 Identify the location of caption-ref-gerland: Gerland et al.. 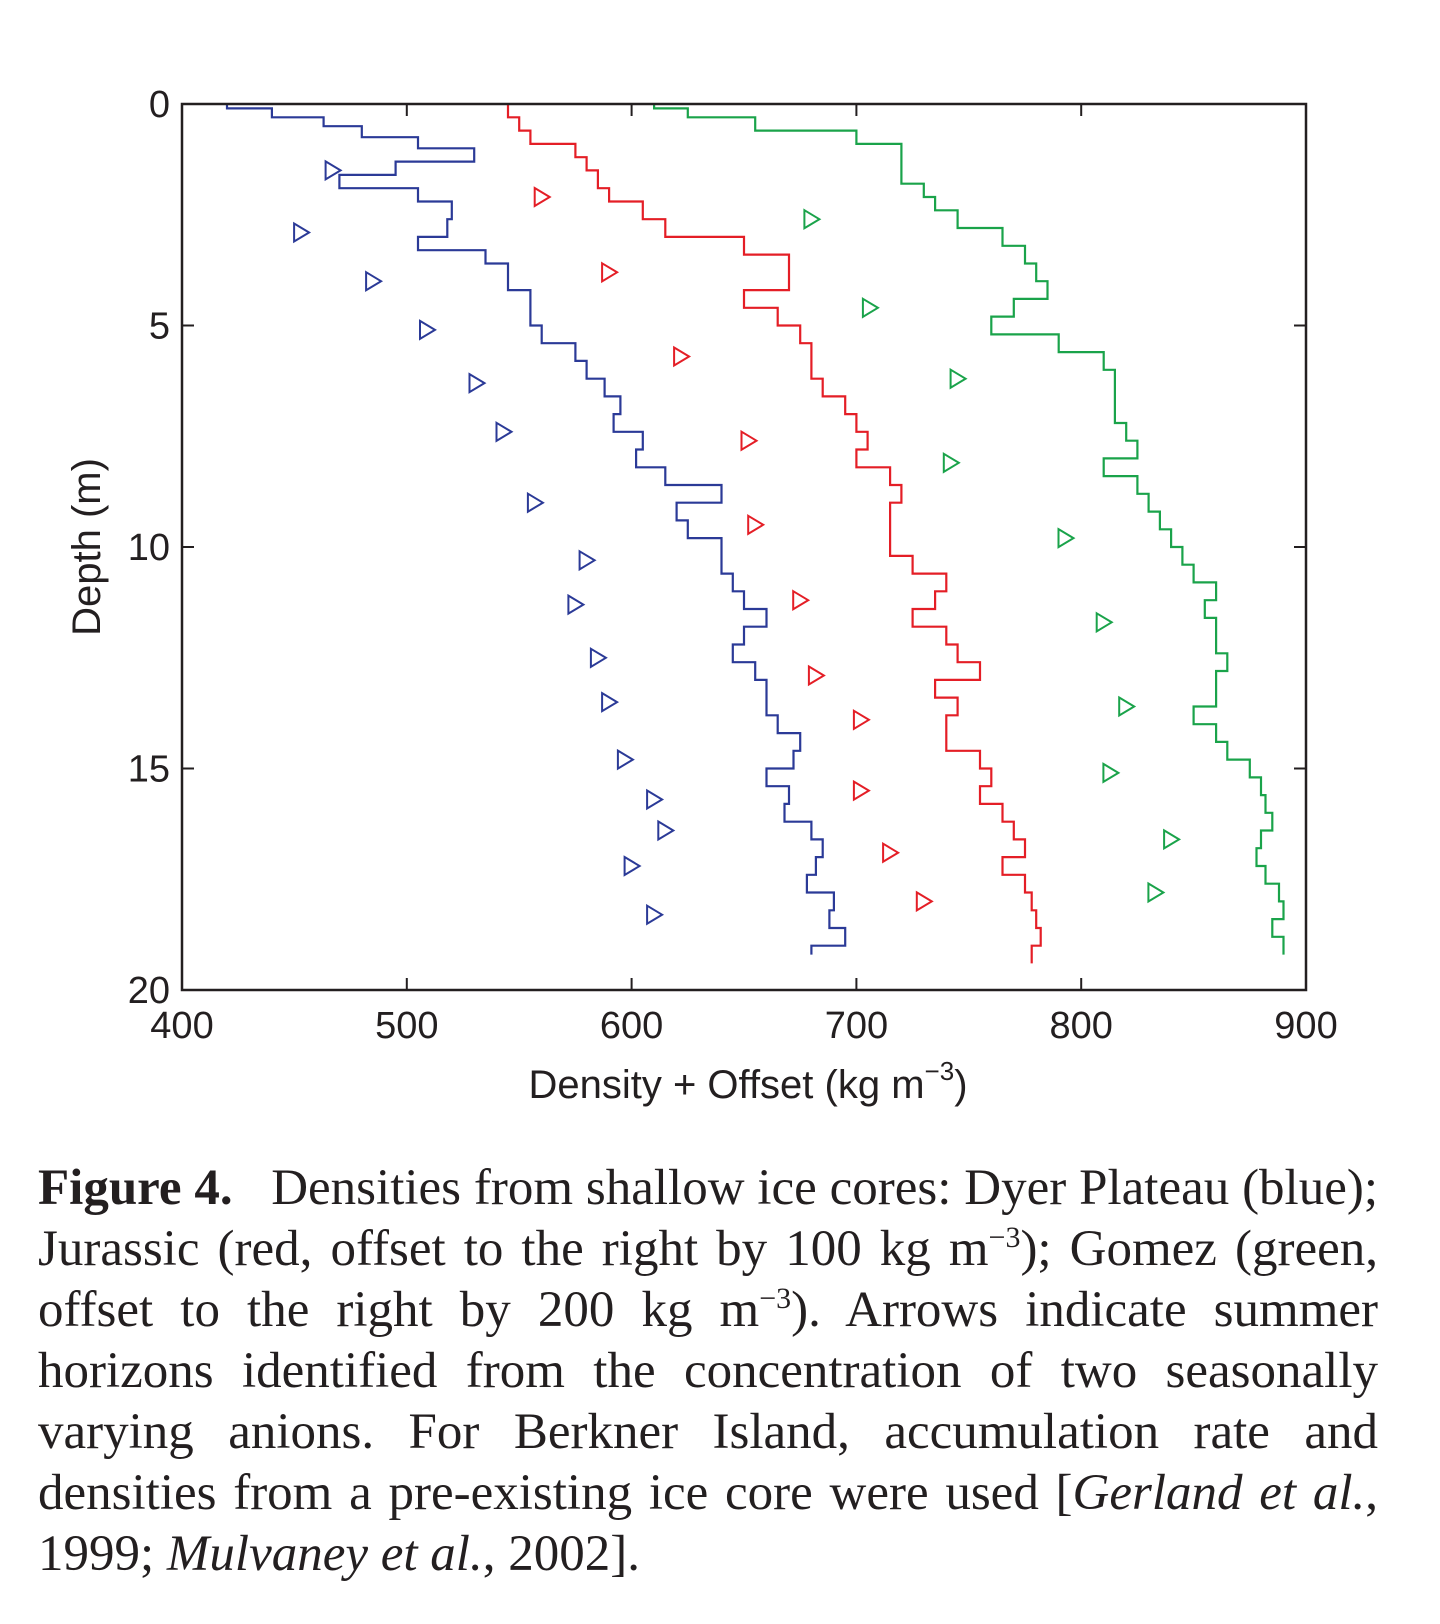
(1219, 1493).